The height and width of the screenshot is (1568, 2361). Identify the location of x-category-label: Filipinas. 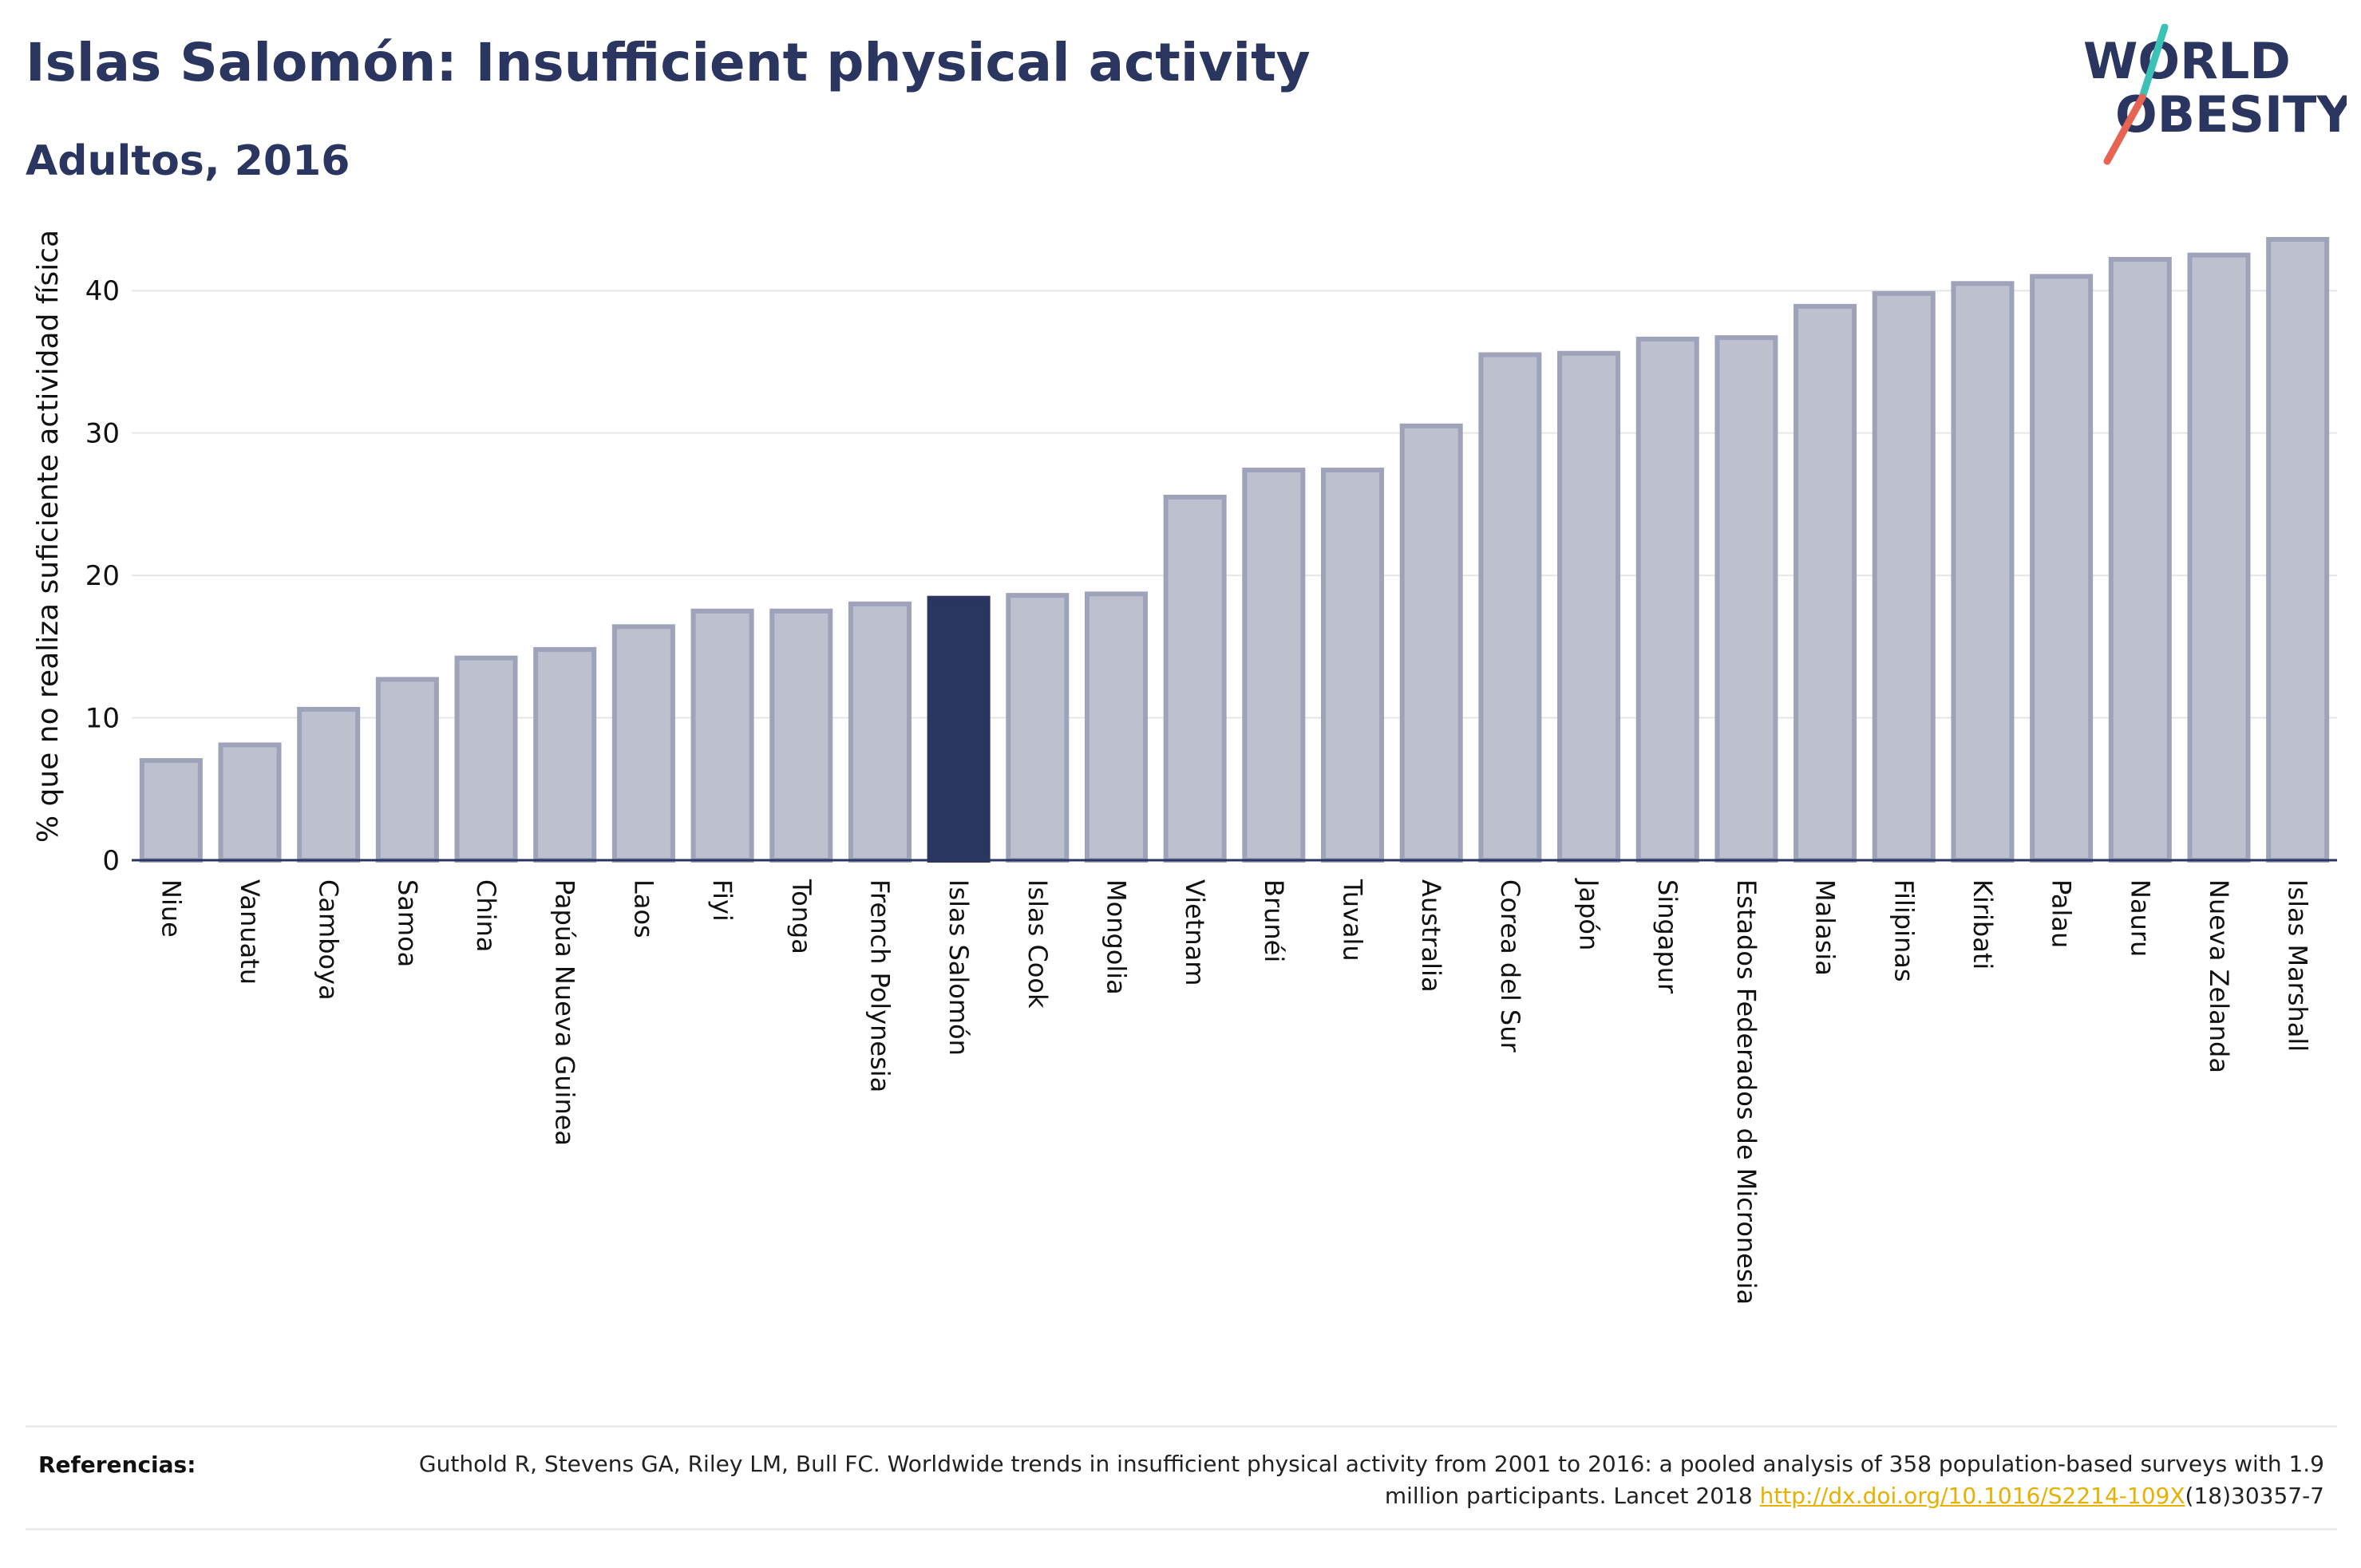
(1903, 930).